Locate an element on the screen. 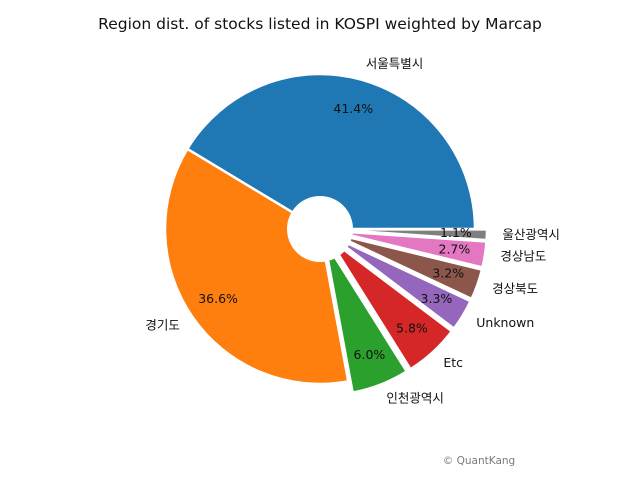 The image size is (640, 480). percent-label-3: 6.0% is located at coordinates (370, 354).